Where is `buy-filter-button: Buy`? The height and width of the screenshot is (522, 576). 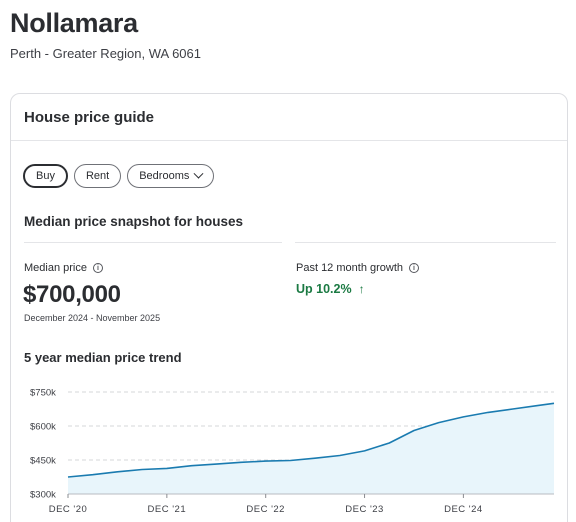
buy-filter-button: Buy is located at coordinates (45, 176).